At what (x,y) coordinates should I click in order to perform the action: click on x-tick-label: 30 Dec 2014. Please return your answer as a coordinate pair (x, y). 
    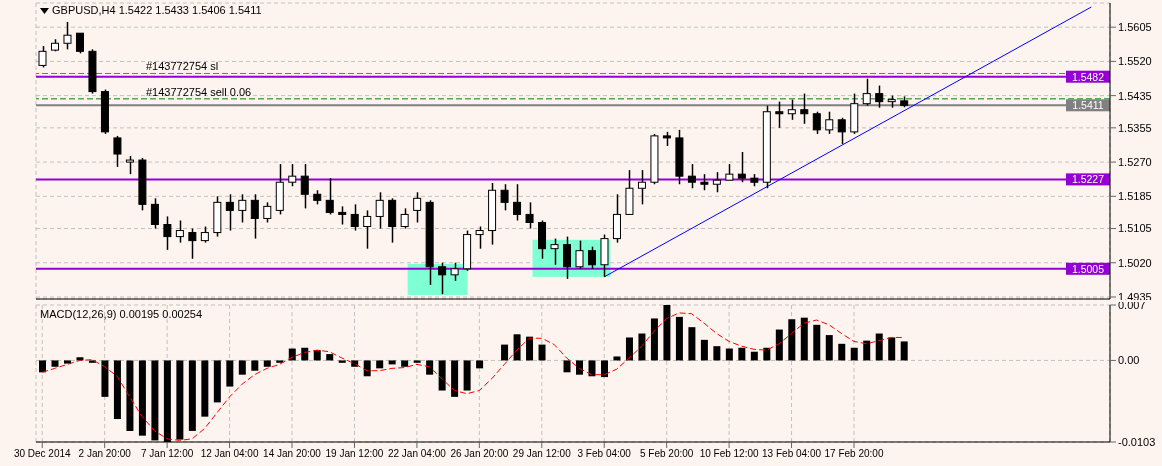
    Looking at the image, I should click on (42, 454).